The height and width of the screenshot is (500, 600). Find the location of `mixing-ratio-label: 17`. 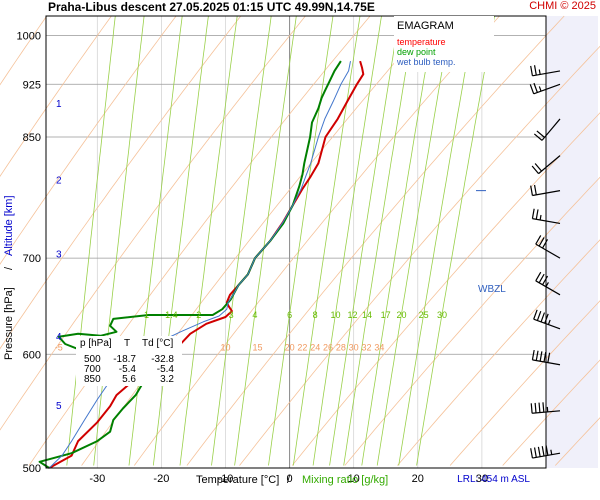

mixing-ratio-label: 17 is located at coordinates (386, 315).